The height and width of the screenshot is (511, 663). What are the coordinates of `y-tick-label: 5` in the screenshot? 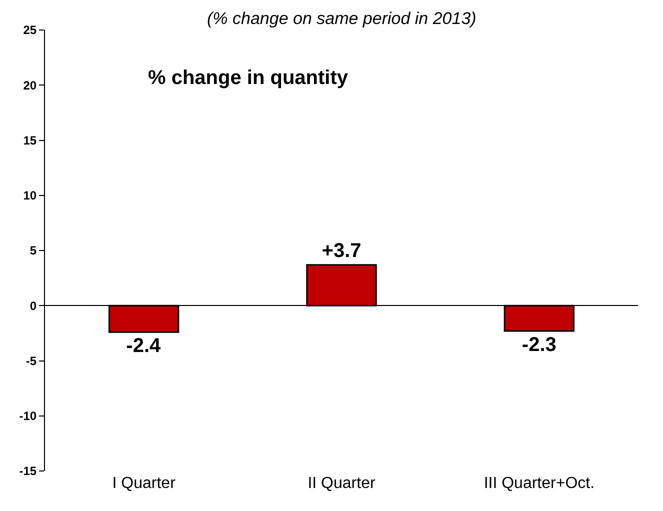 It's located at (33, 251).